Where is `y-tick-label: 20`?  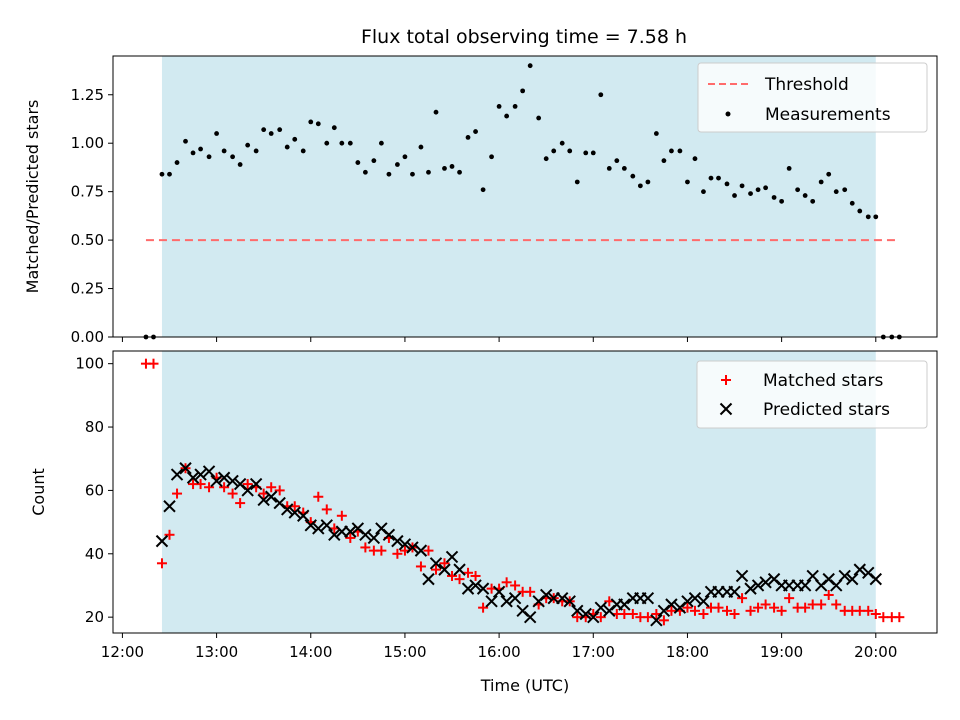 y-tick-label: 20 is located at coordinates (94, 617).